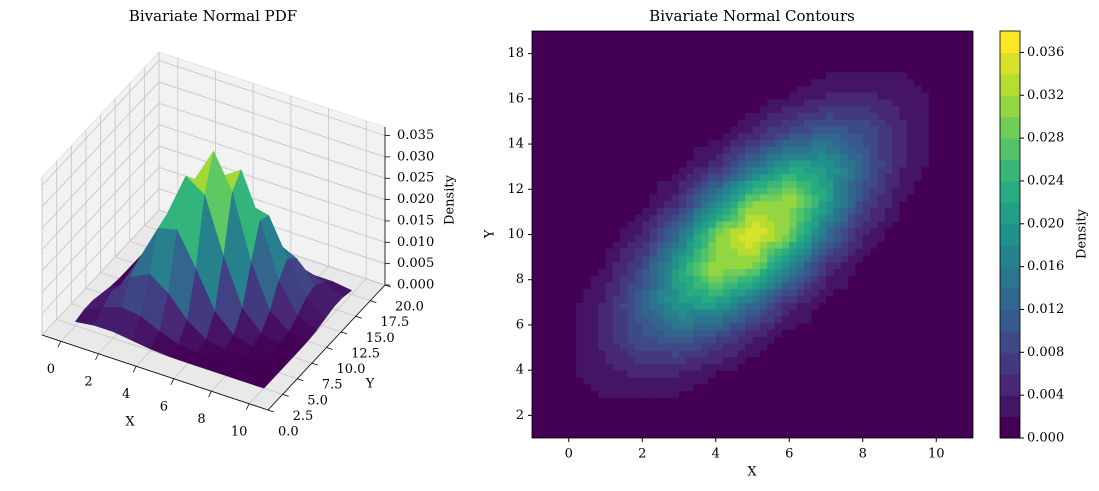 This screenshot has height=491, width=1099. What do you see at coordinates (51, 369) in the screenshot?
I see `x-tick-label: 0` at bounding box center [51, 369].